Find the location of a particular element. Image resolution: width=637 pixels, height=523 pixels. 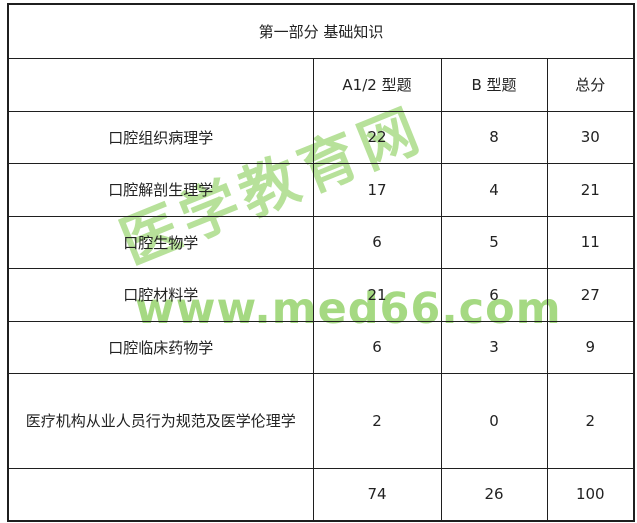

table-row: 口腔解剖生理学 17 4 21 is located at coordinates (321, 189).